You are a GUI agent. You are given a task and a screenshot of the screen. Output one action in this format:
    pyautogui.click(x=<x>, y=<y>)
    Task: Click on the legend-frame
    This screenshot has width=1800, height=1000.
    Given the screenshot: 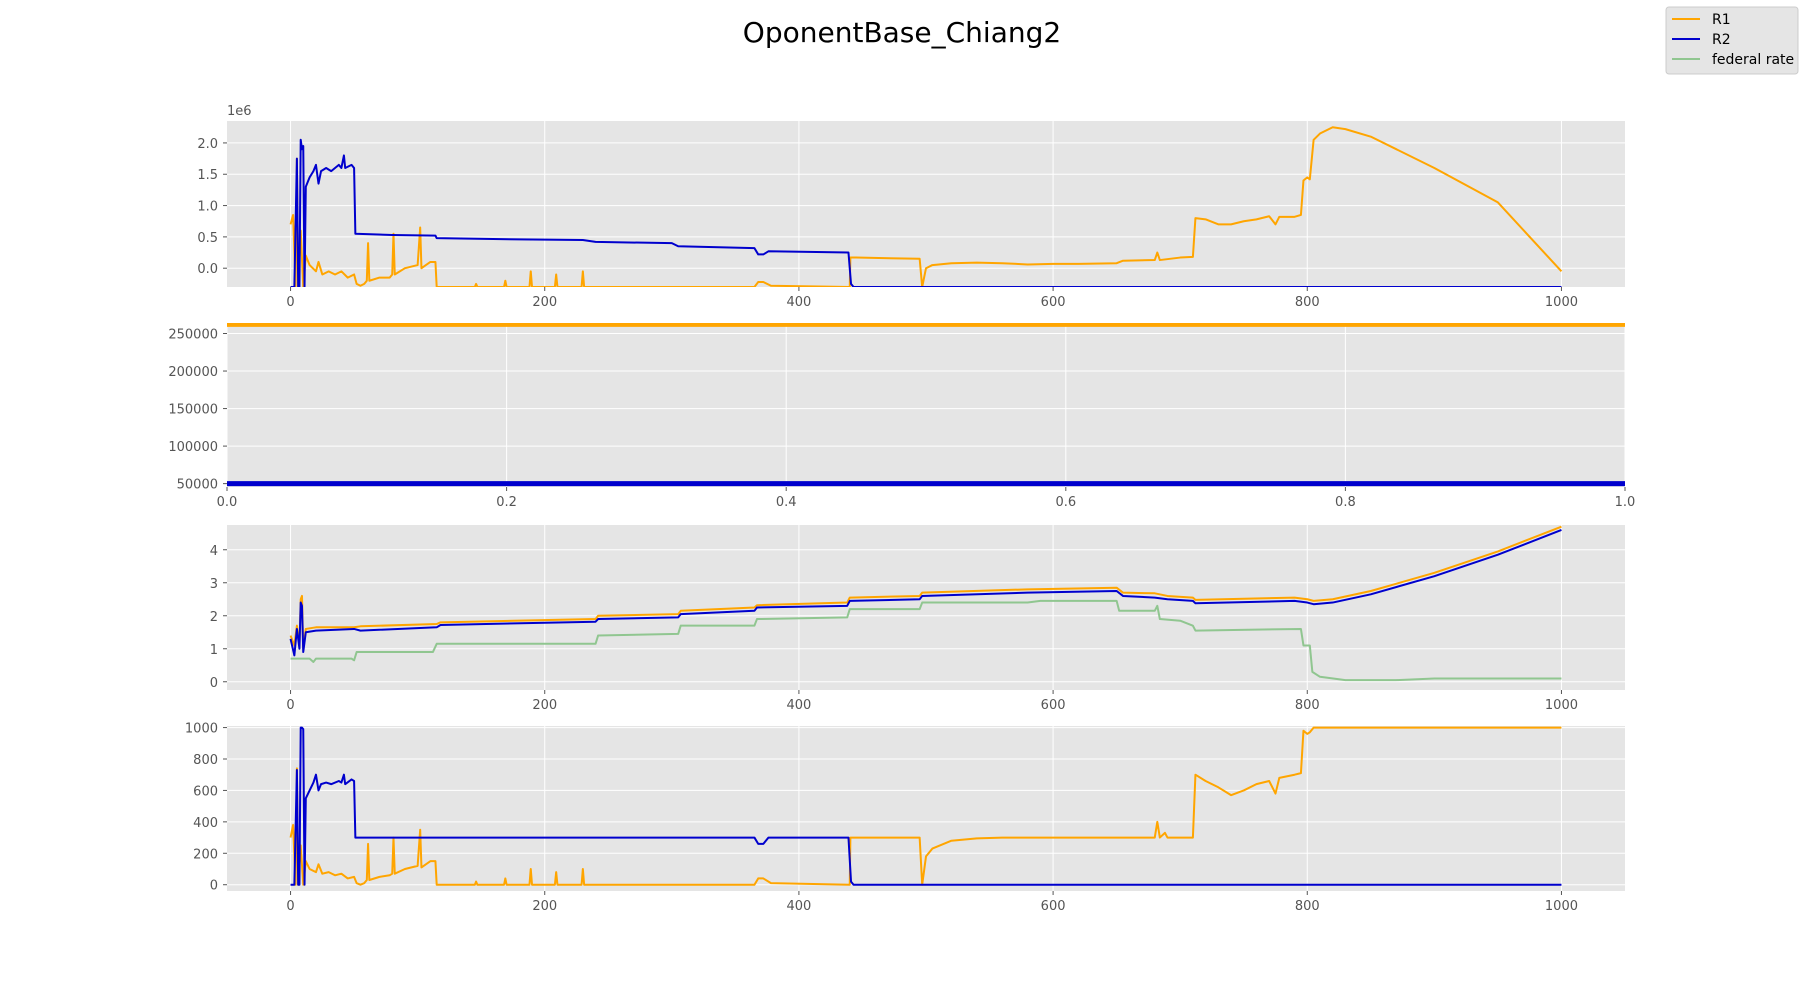 What is the action you would take?
    pyautogui.click(x=1732, y=40)
    